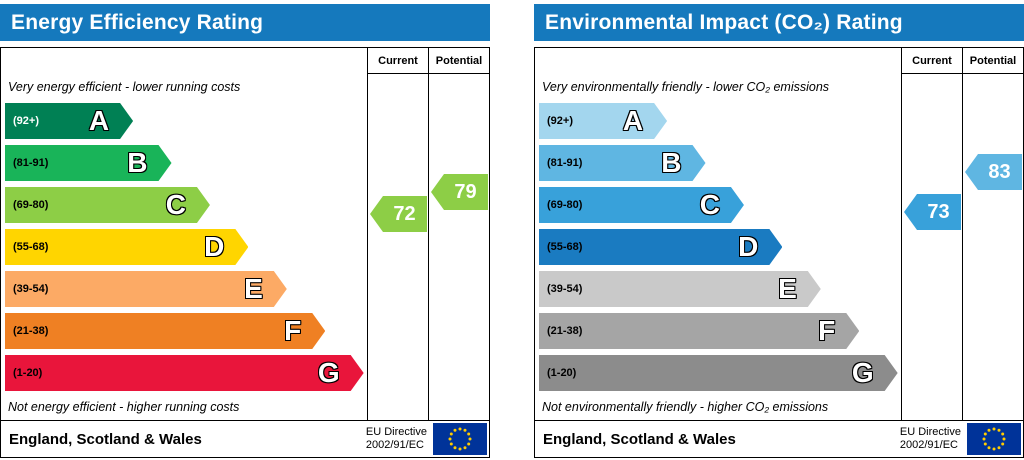  What do you see at coordinates (459, 192) in the screenshot?
I see `potential-rating-marker: 79` at bounding box center [459, 192].